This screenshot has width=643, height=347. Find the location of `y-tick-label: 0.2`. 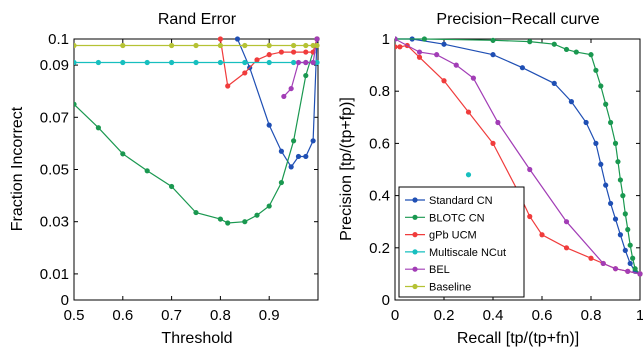

y-tick-label: 0.2 is located at coordinates (379, 248).